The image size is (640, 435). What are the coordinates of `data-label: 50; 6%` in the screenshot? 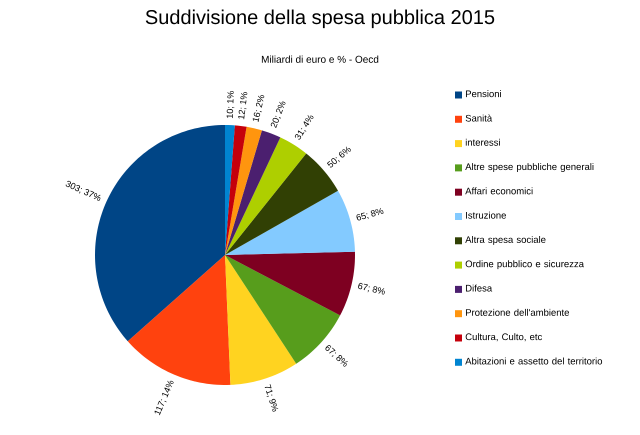 It's located at (338, 157).